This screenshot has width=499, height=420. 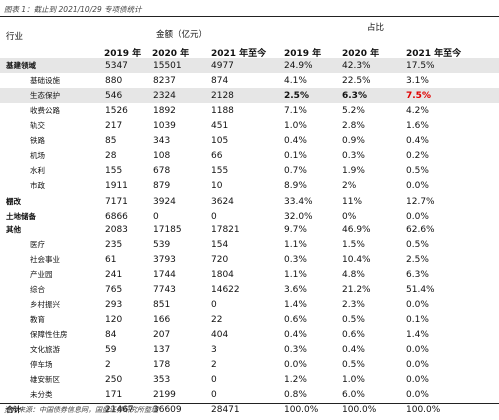 What do you see at coordinates (295, 245) in the screenshot?
I see `share-cell: 1.1%` at bounding box center [295, 245].